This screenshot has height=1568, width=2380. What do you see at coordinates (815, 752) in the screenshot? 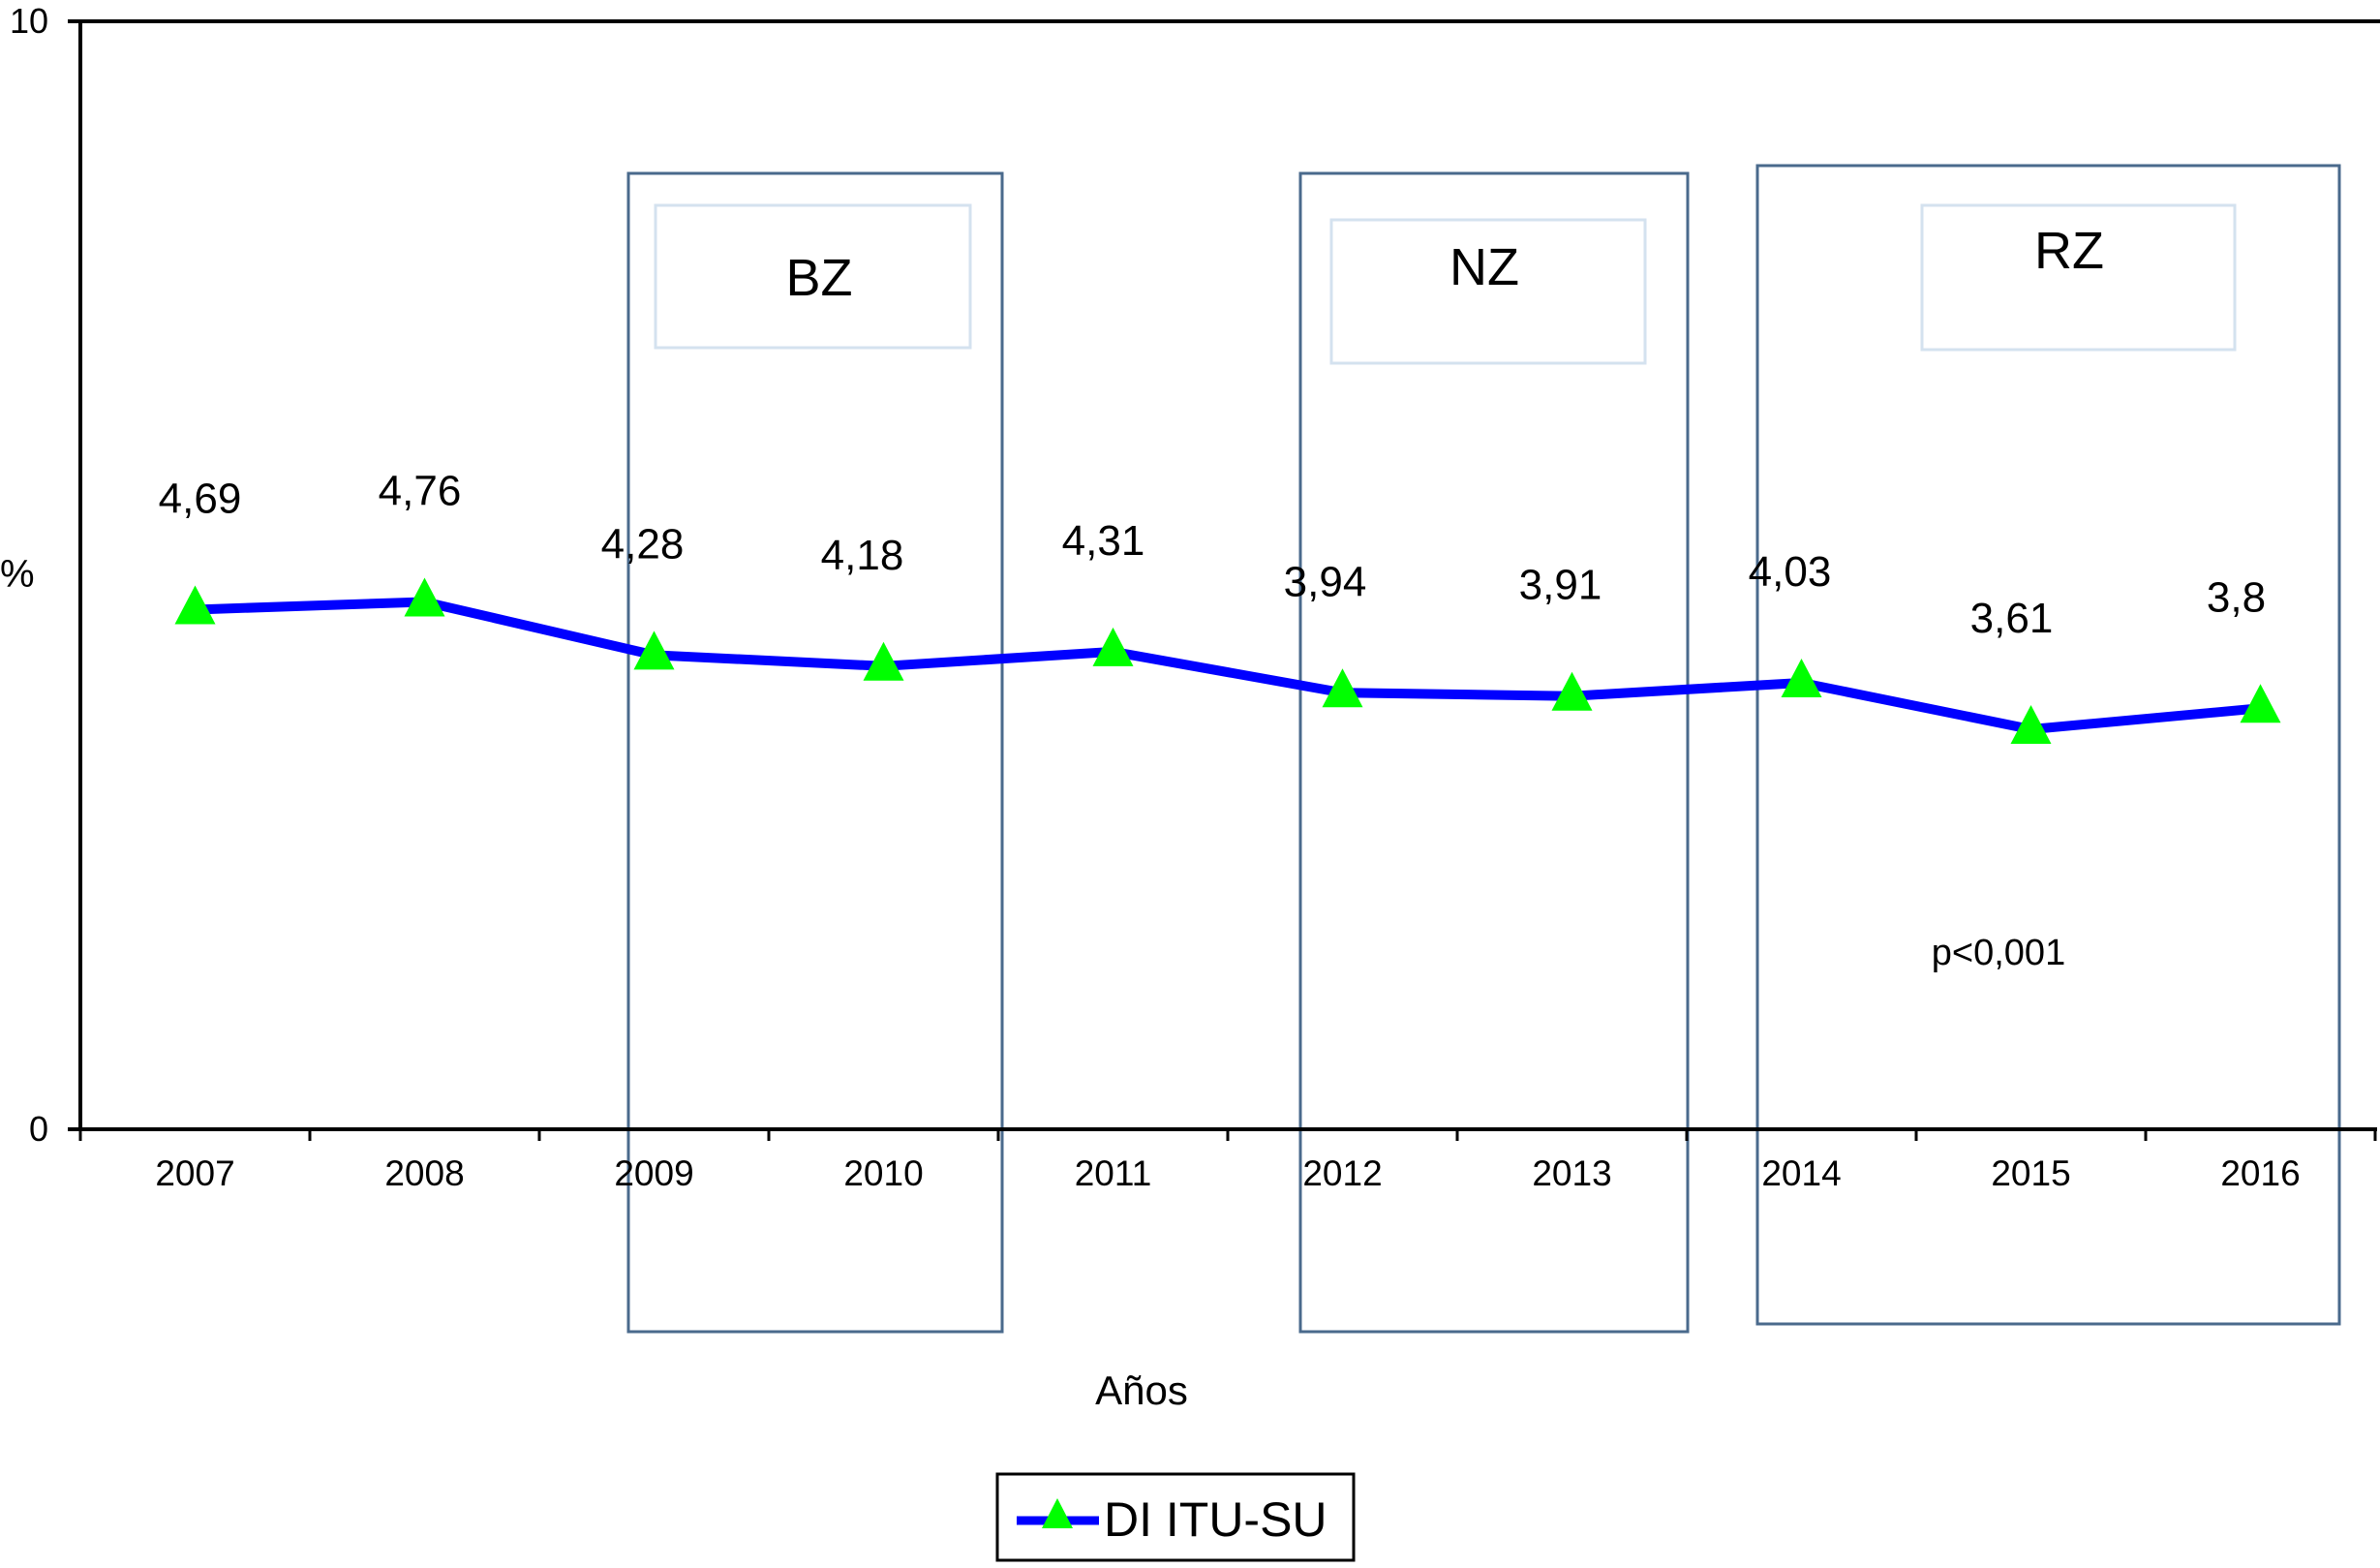
I see `zone-box-bz` at bounding box center [815, 752].